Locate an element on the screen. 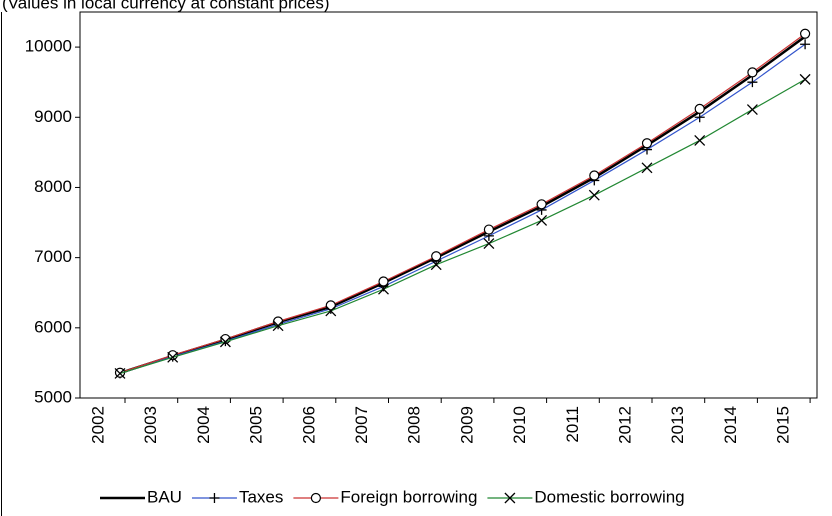 The width and height of the screenshot is (832, 516). x-tick-label: 2015 is located at coordinates (783, 425).